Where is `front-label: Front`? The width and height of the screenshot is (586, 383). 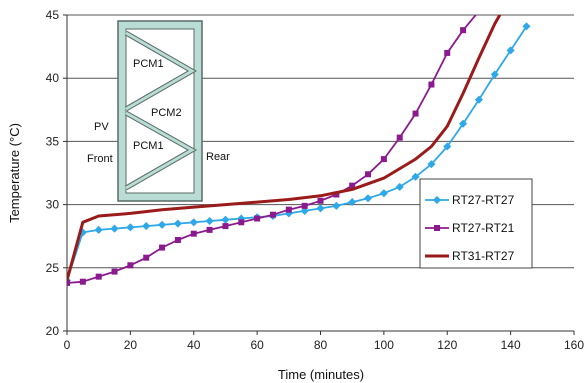
front-label: Front is located at coordinates (100, 159).